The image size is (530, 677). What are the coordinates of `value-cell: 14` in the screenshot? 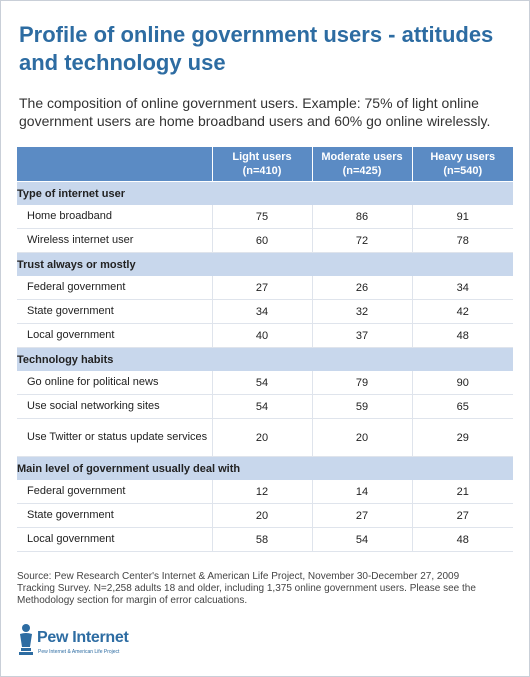 It's located at (362, 492).